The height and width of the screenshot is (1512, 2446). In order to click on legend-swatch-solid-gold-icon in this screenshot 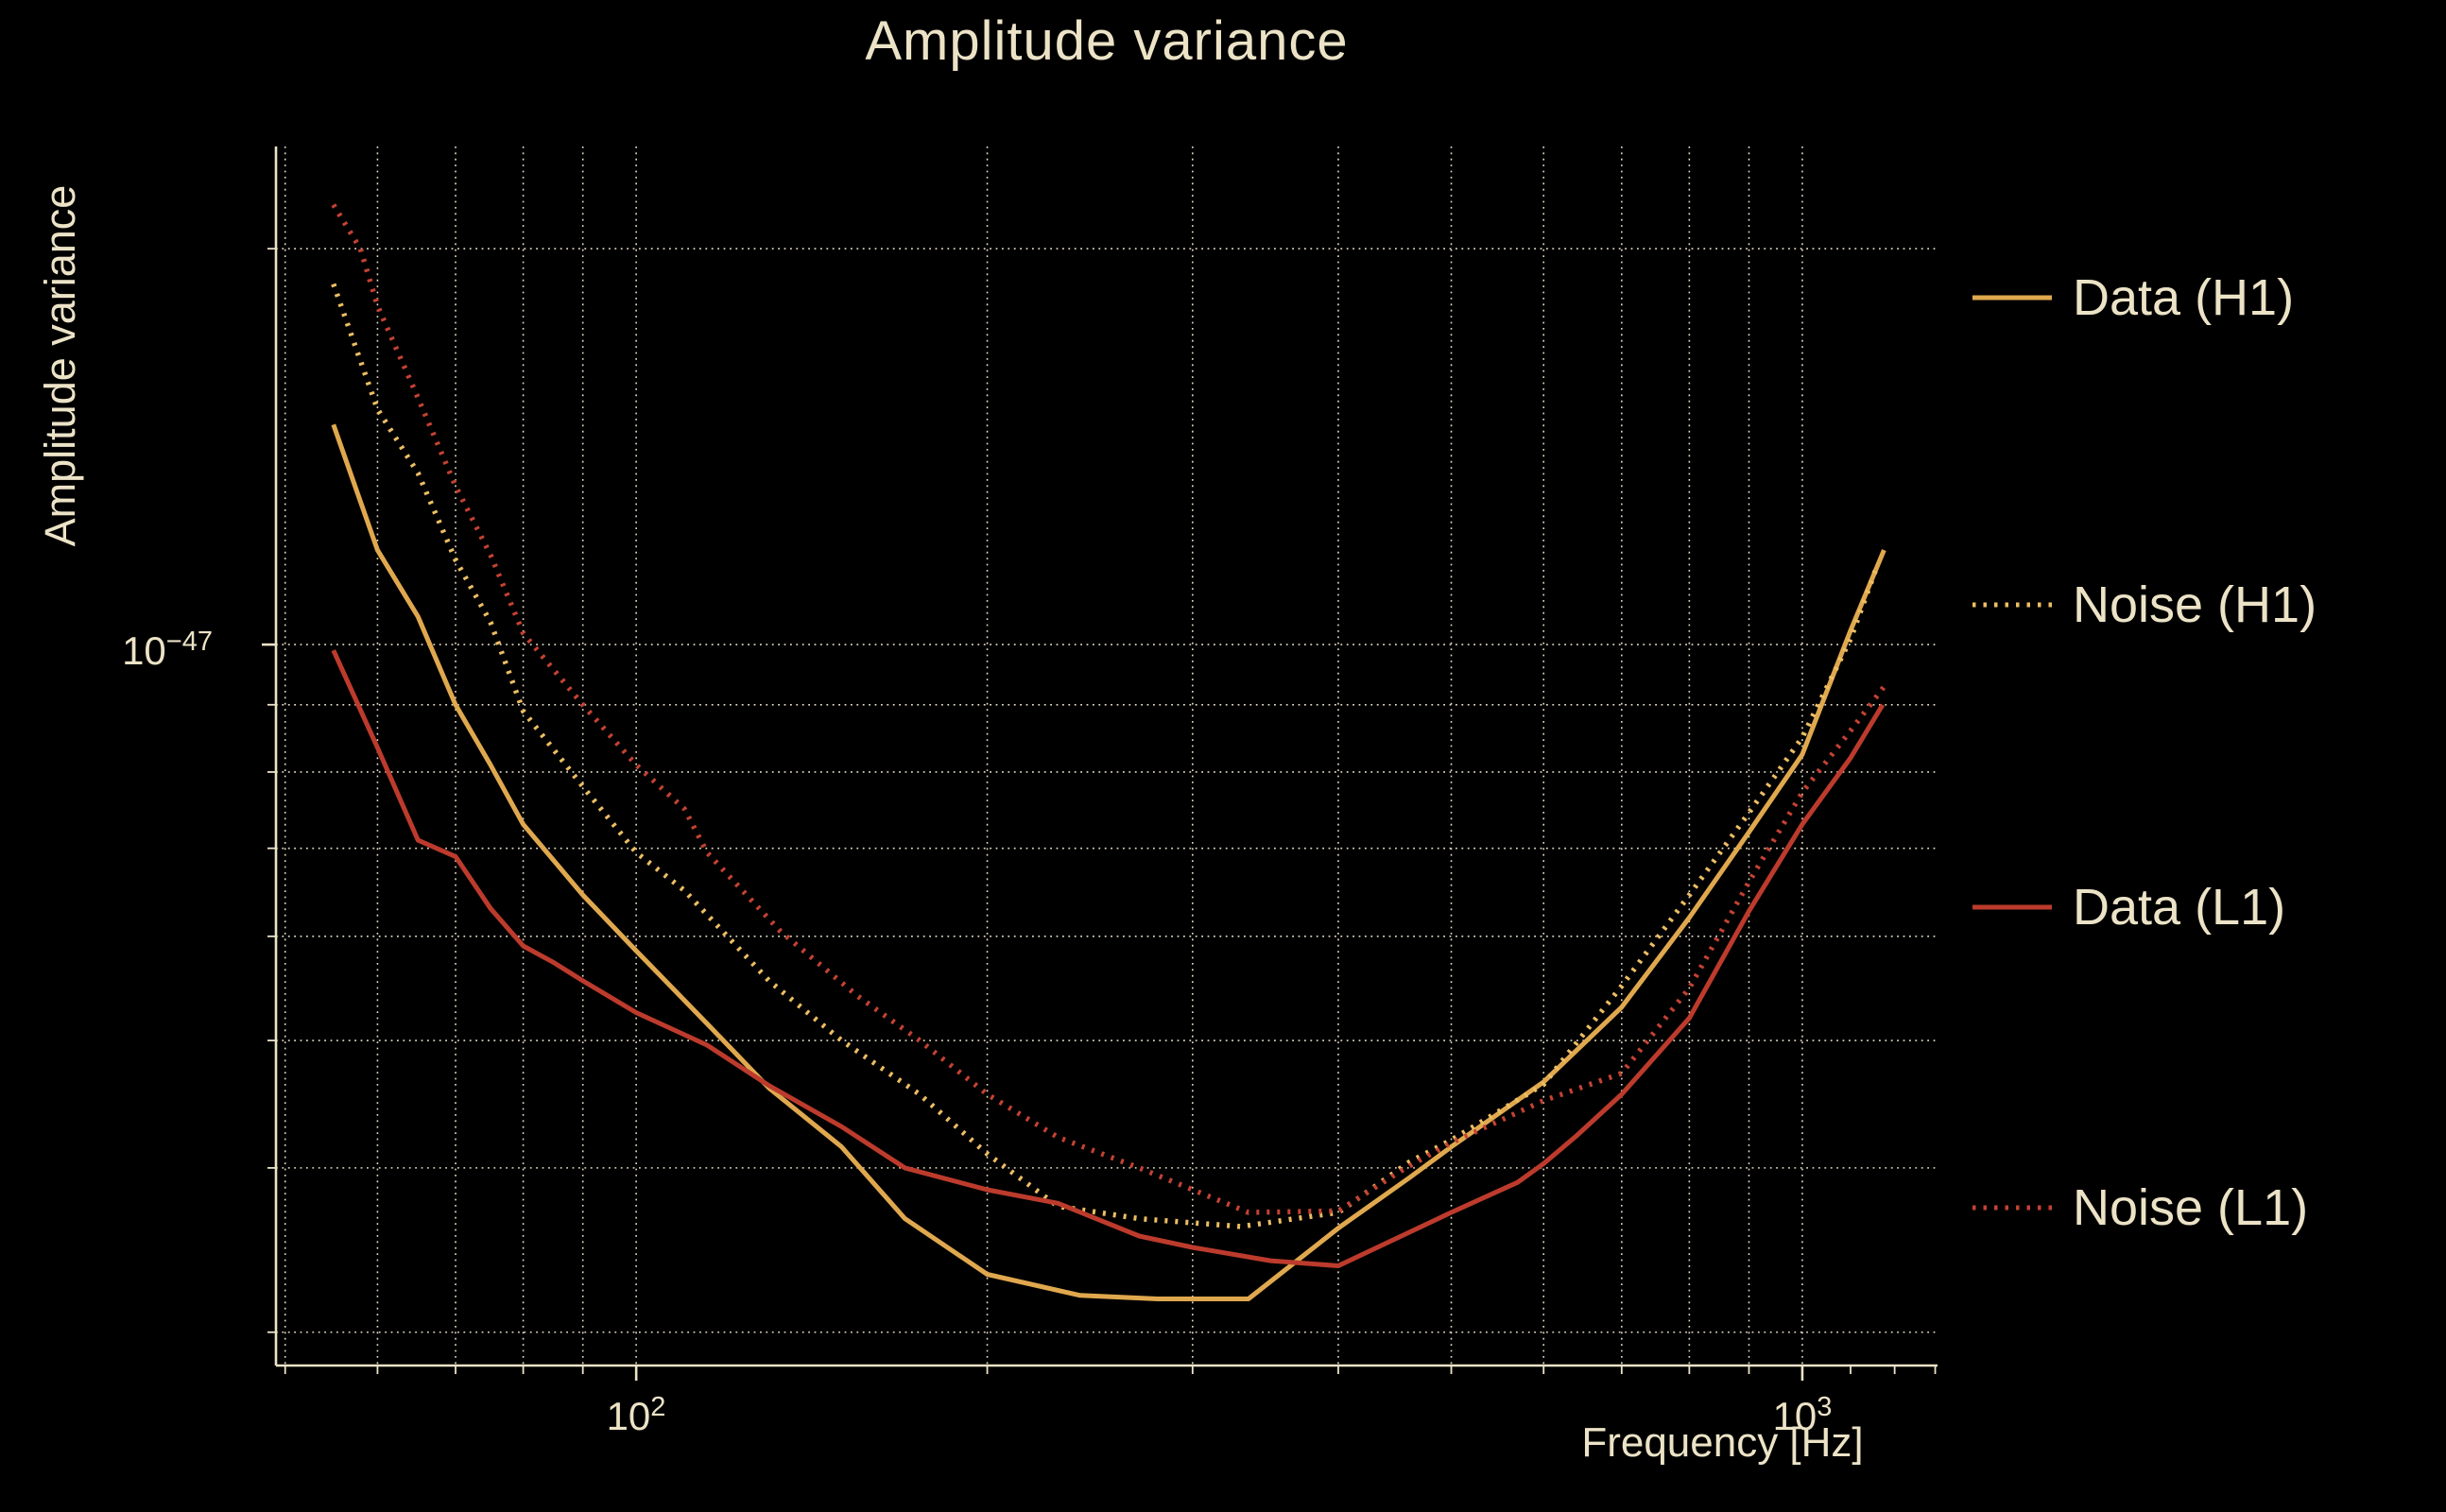, I will do `click(2012, 298)`.